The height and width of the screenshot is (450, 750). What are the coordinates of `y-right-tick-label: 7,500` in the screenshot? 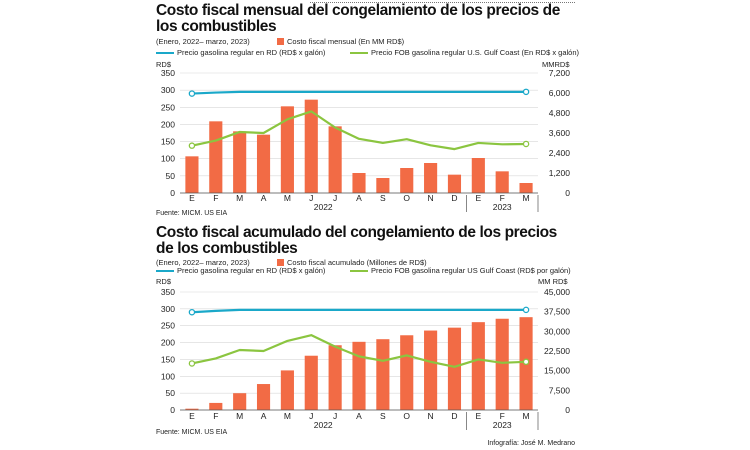 It's located at (560, 390).